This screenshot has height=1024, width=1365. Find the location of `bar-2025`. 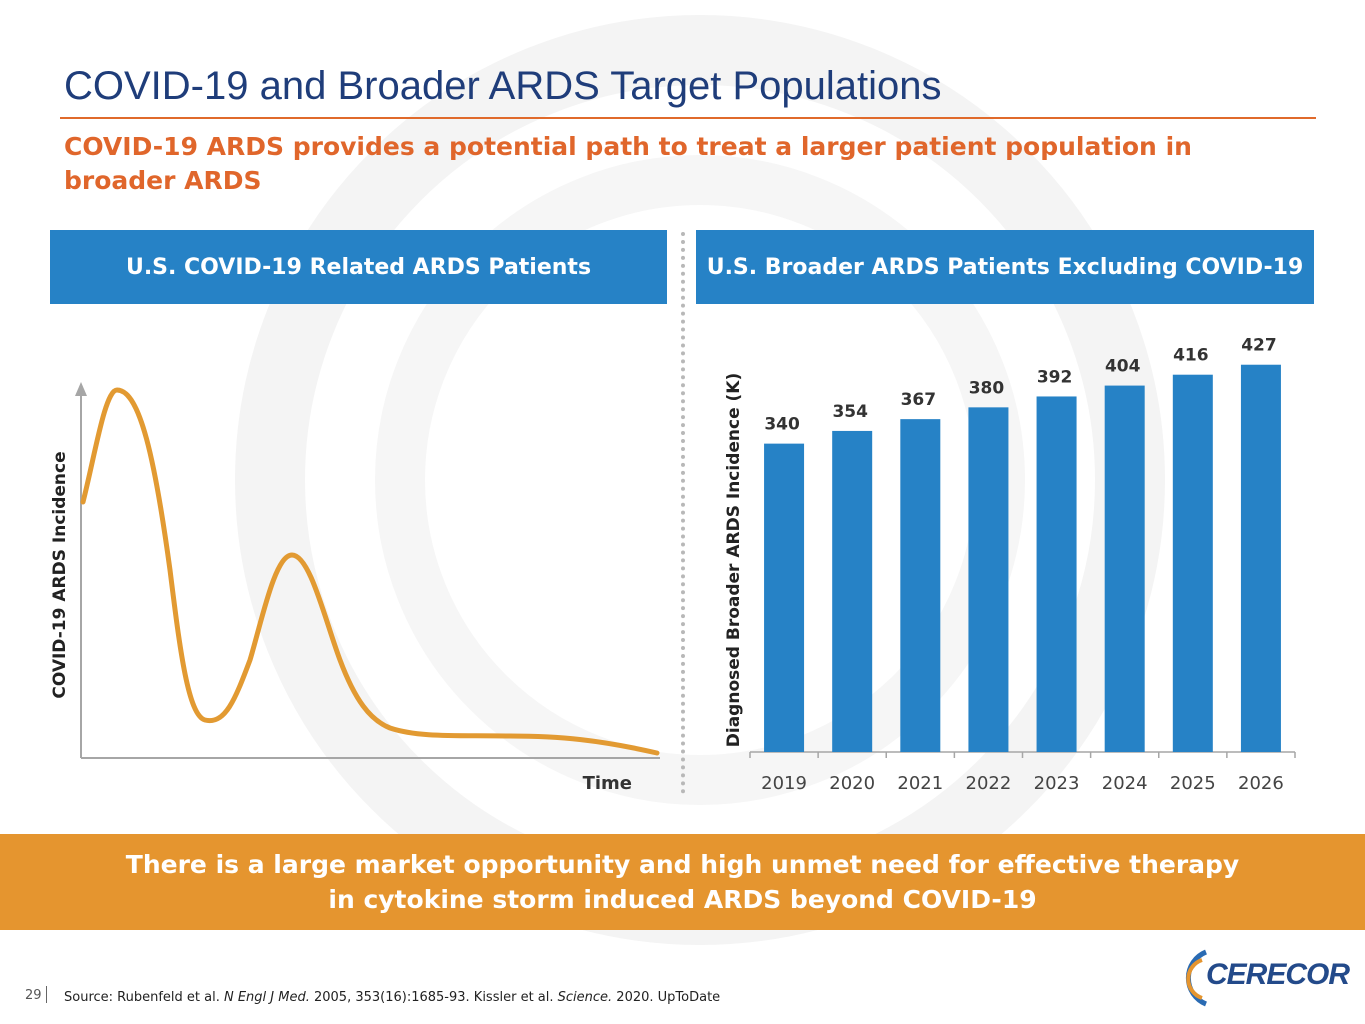

bar-2025 is located at coordinates (1192, 563).